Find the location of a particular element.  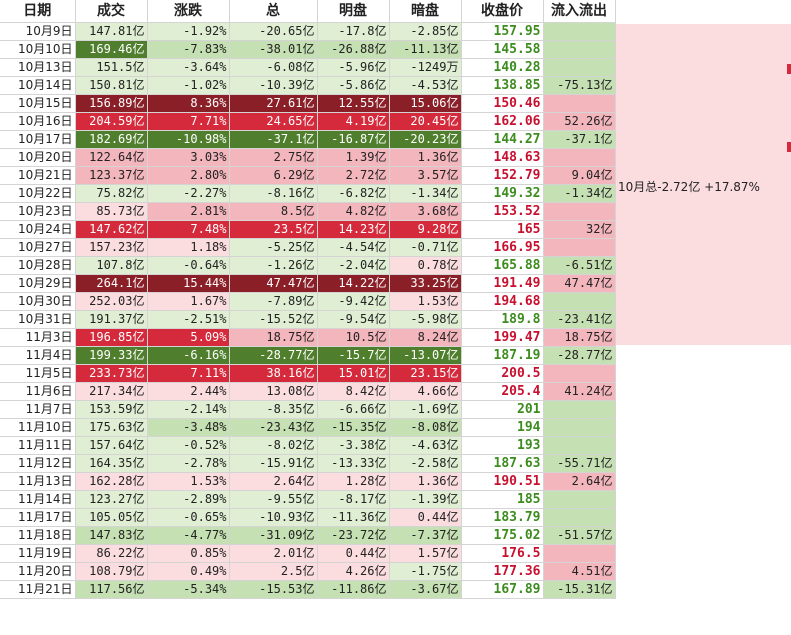

dark-cell: -3.67亿 is located at coordinates (425, 589).